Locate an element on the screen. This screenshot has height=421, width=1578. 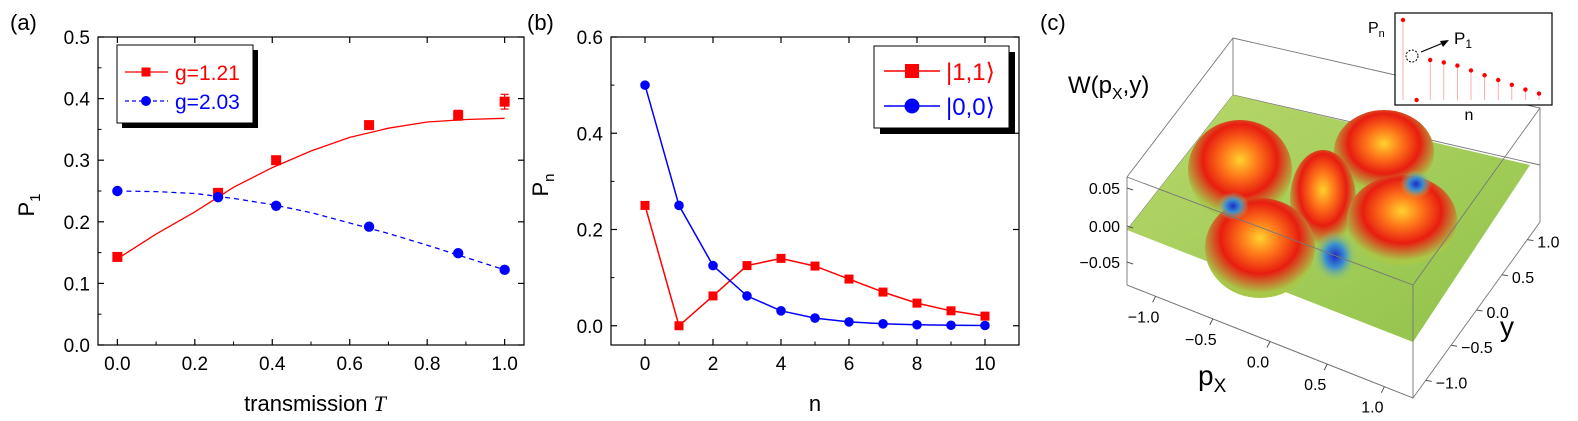
surface-title: W(pX,y) is located at coordinates (1108, 87).